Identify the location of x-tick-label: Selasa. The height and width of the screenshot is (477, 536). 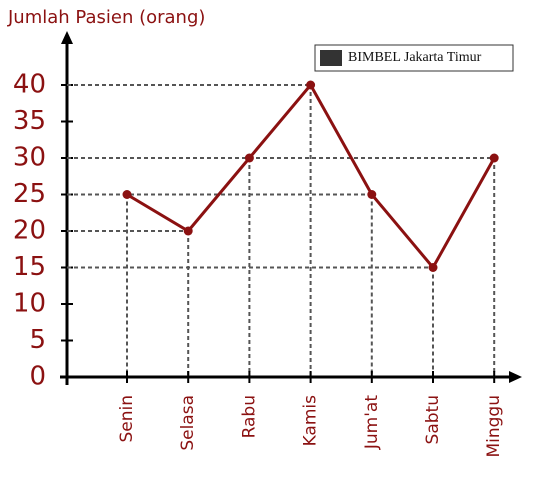
(188, 423).